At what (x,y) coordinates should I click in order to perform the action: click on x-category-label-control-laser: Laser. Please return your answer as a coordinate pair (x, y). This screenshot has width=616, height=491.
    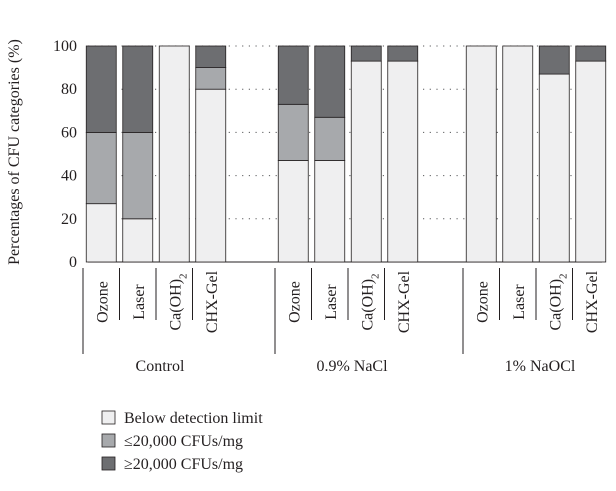
    Looking at the image, I should click on (139, 302).